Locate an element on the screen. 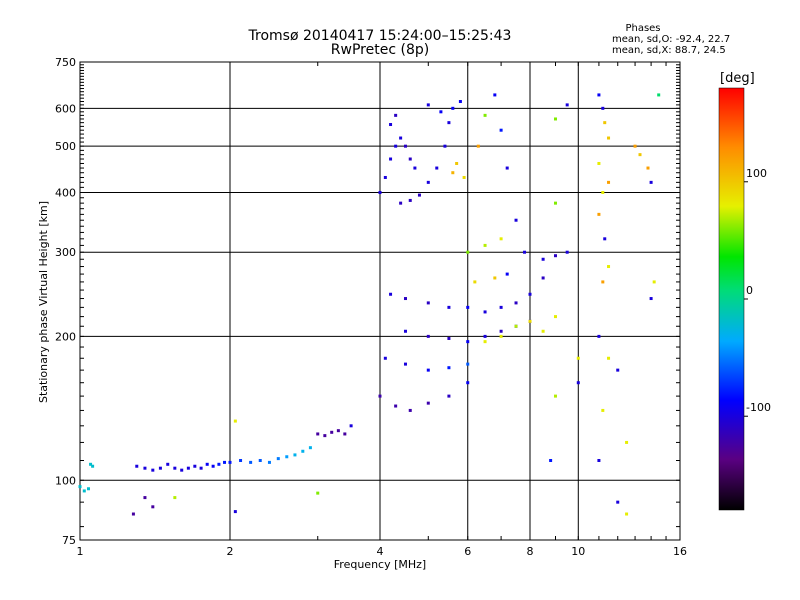 Image resolution: width=800 pixels, height=600 pixels. y-tick-label: 400 is located at coordinates (65, 192).